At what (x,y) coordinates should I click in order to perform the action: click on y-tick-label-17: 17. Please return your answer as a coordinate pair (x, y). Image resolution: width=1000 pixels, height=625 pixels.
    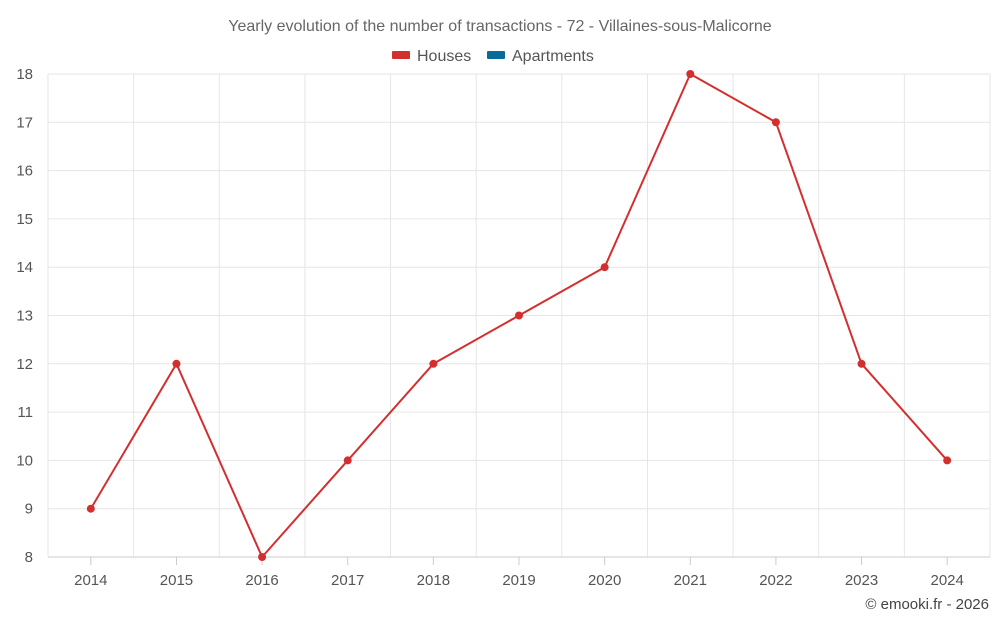
    Looking at the image, I should click on (24, 122).